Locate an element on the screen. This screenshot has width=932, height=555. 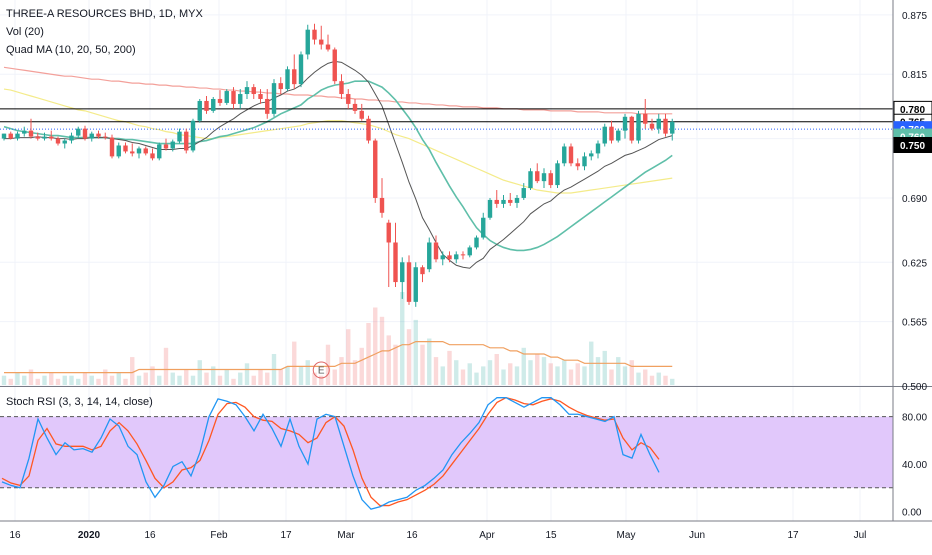
time-tick-label: Jul is located at coordinates (860, 535).